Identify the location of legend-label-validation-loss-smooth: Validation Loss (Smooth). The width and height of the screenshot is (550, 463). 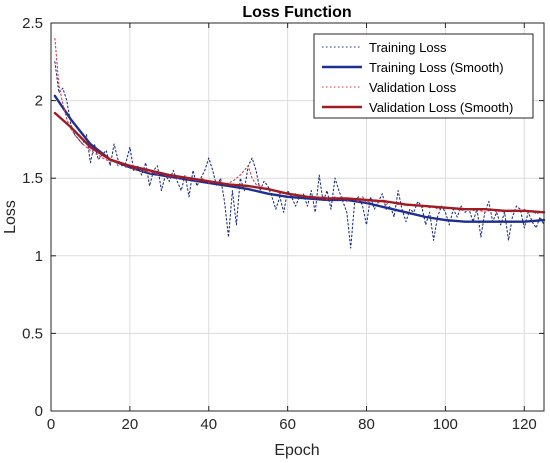
(441, 107).